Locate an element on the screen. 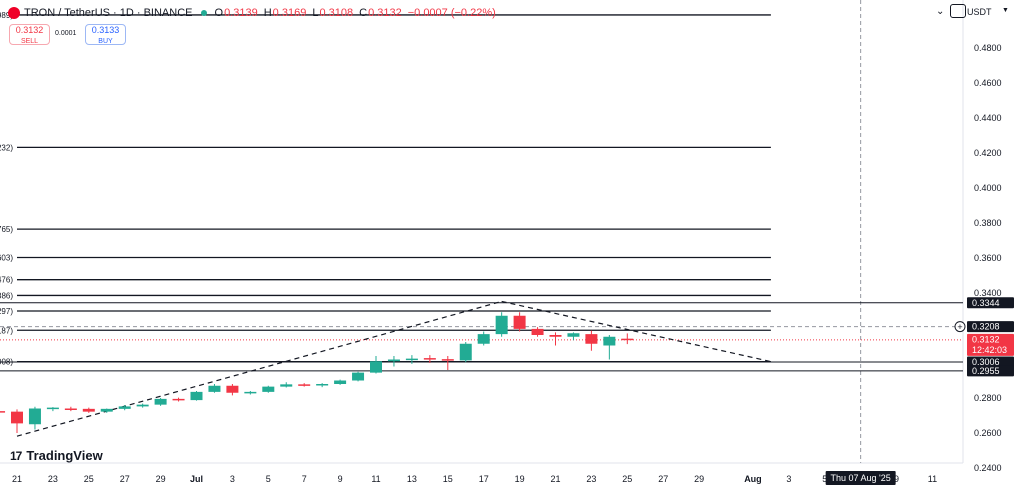 The height and width of the screenshot is (494, 1024). market-status-icon is located at coordinates (203, 13).